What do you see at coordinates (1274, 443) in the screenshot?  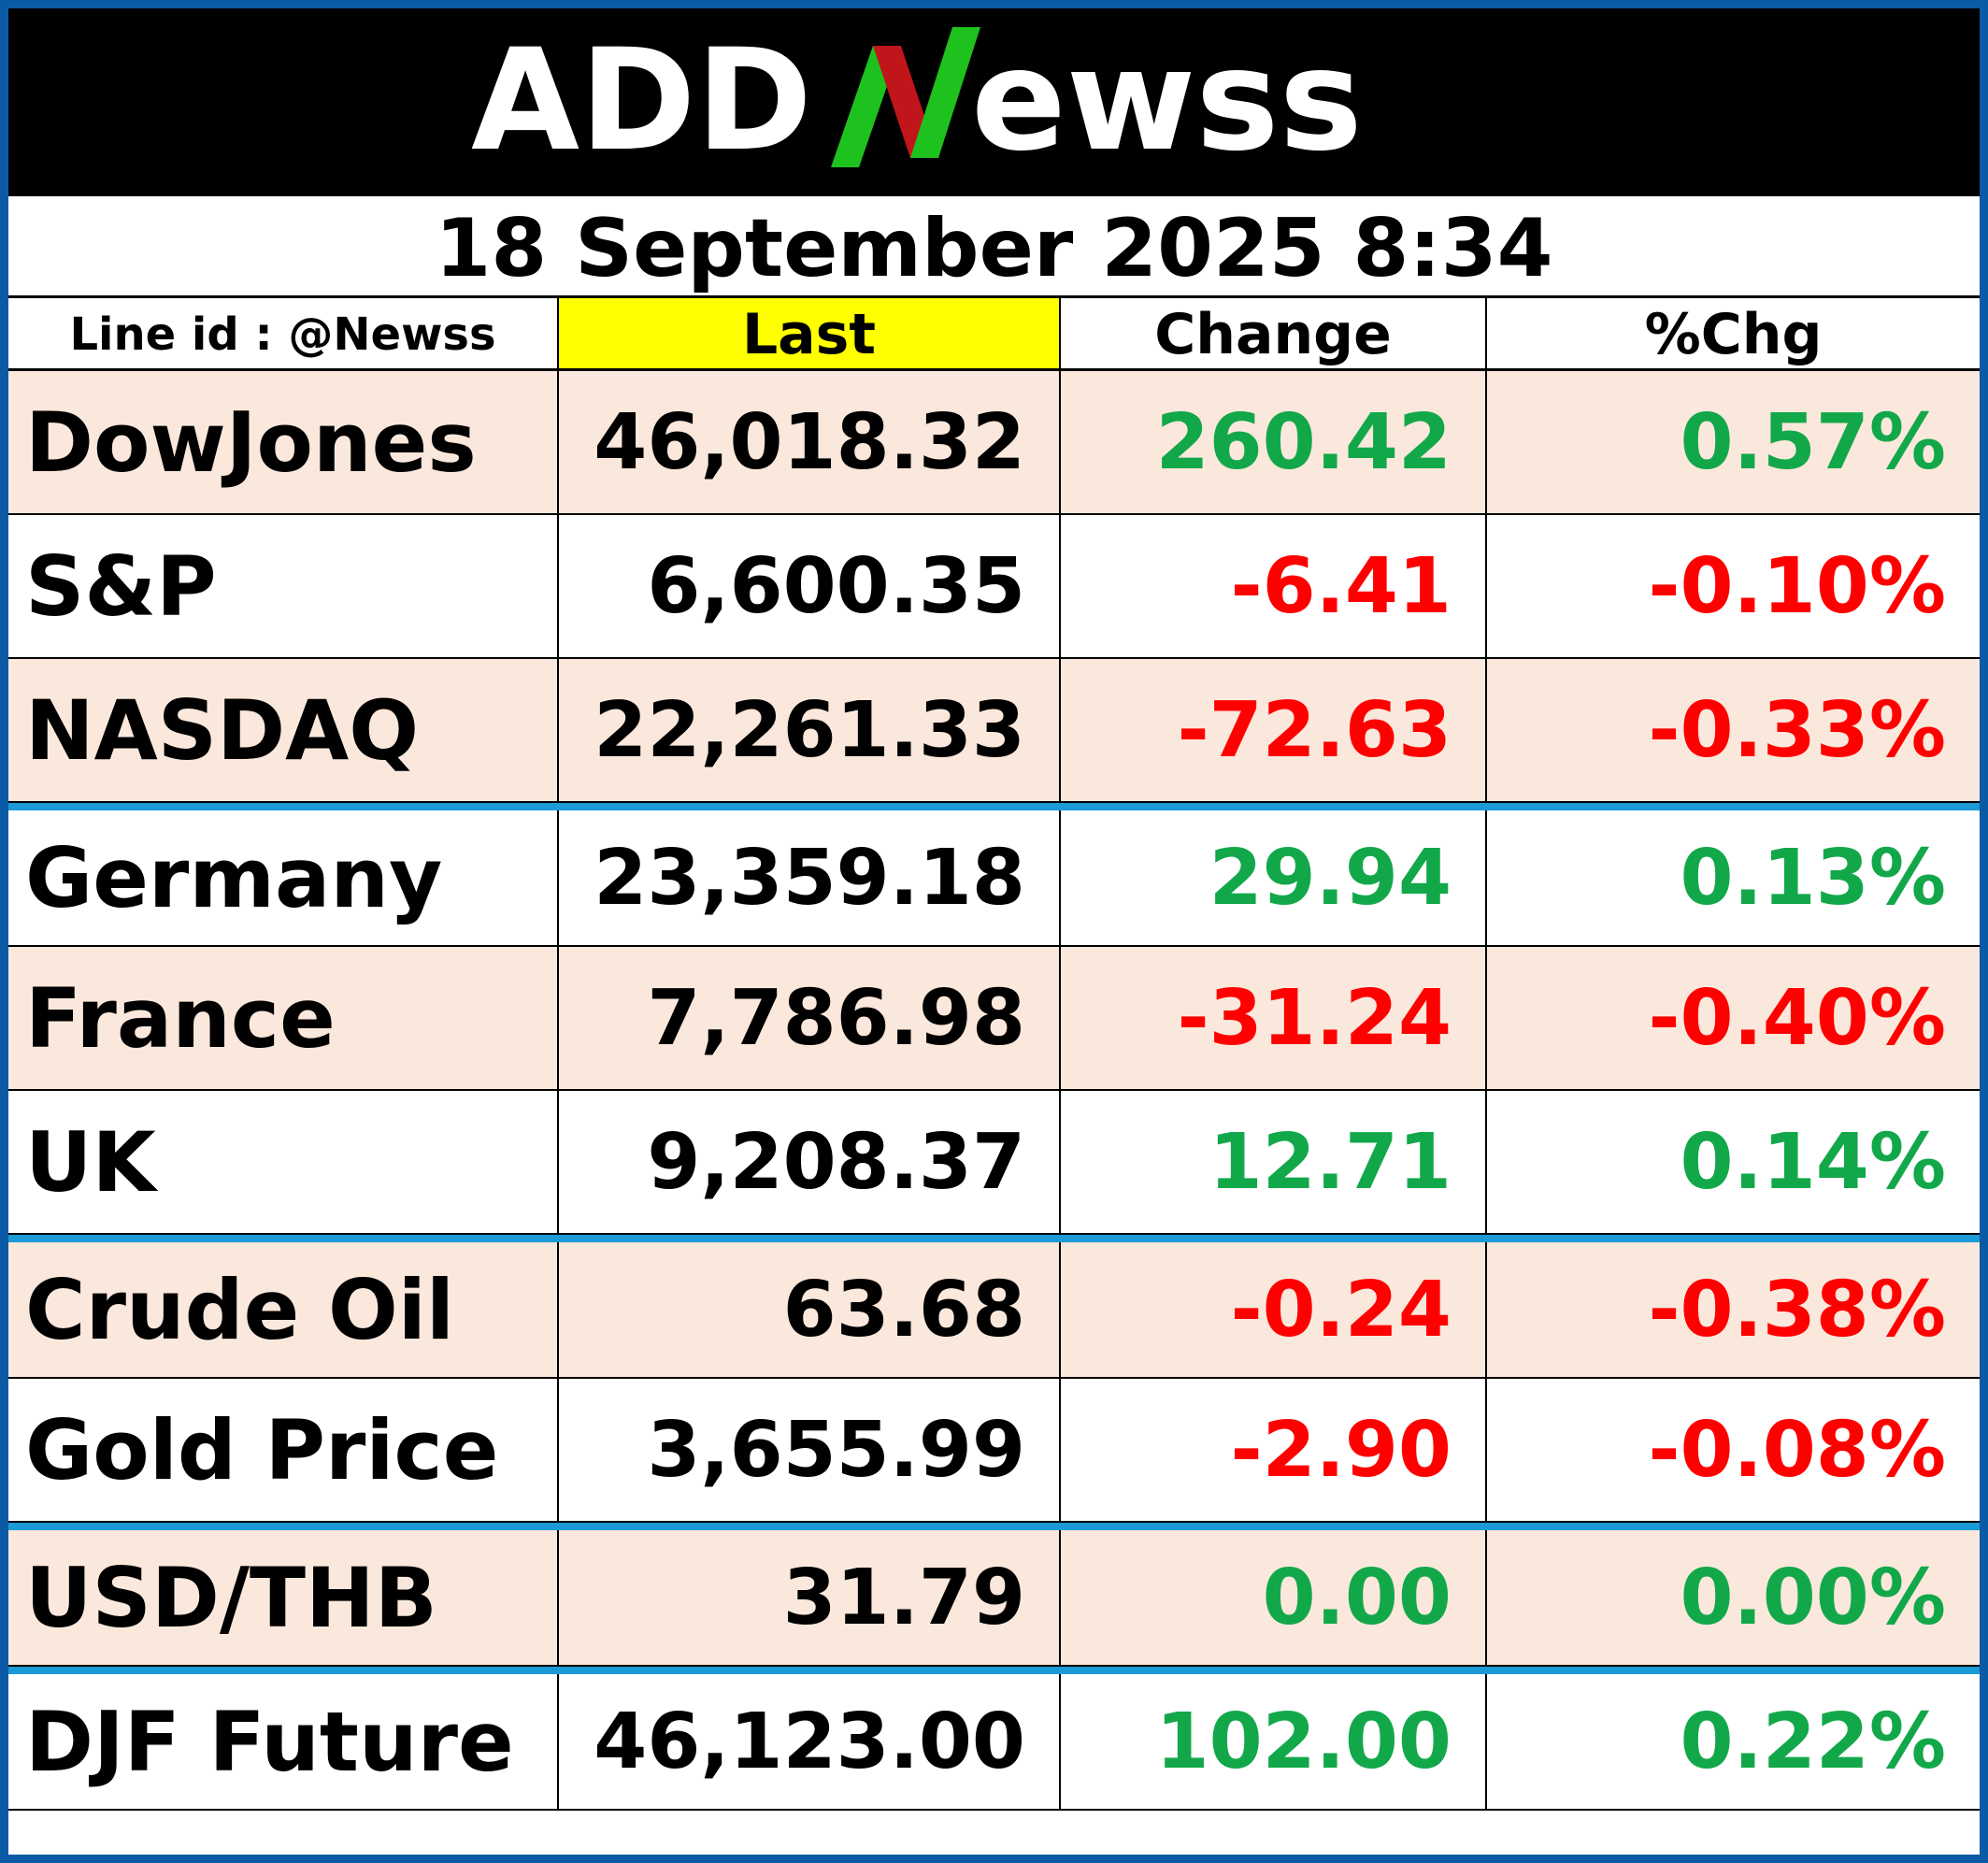 I see `row-change: 260.42` at bounding box center [1274, 443].